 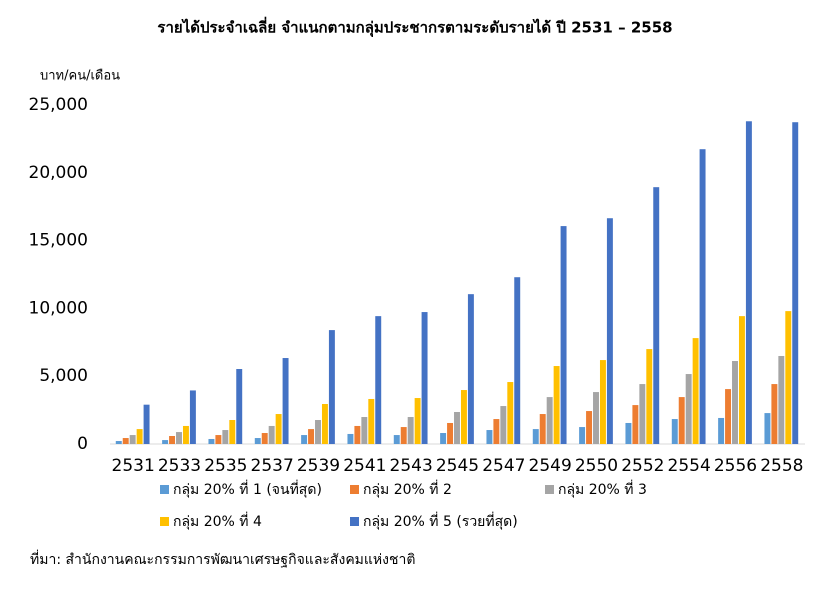 What do you see at coordinates (364, 466) in the screenshot?
I see `x-tick-label: 2541` at bounding box center [364, 466].